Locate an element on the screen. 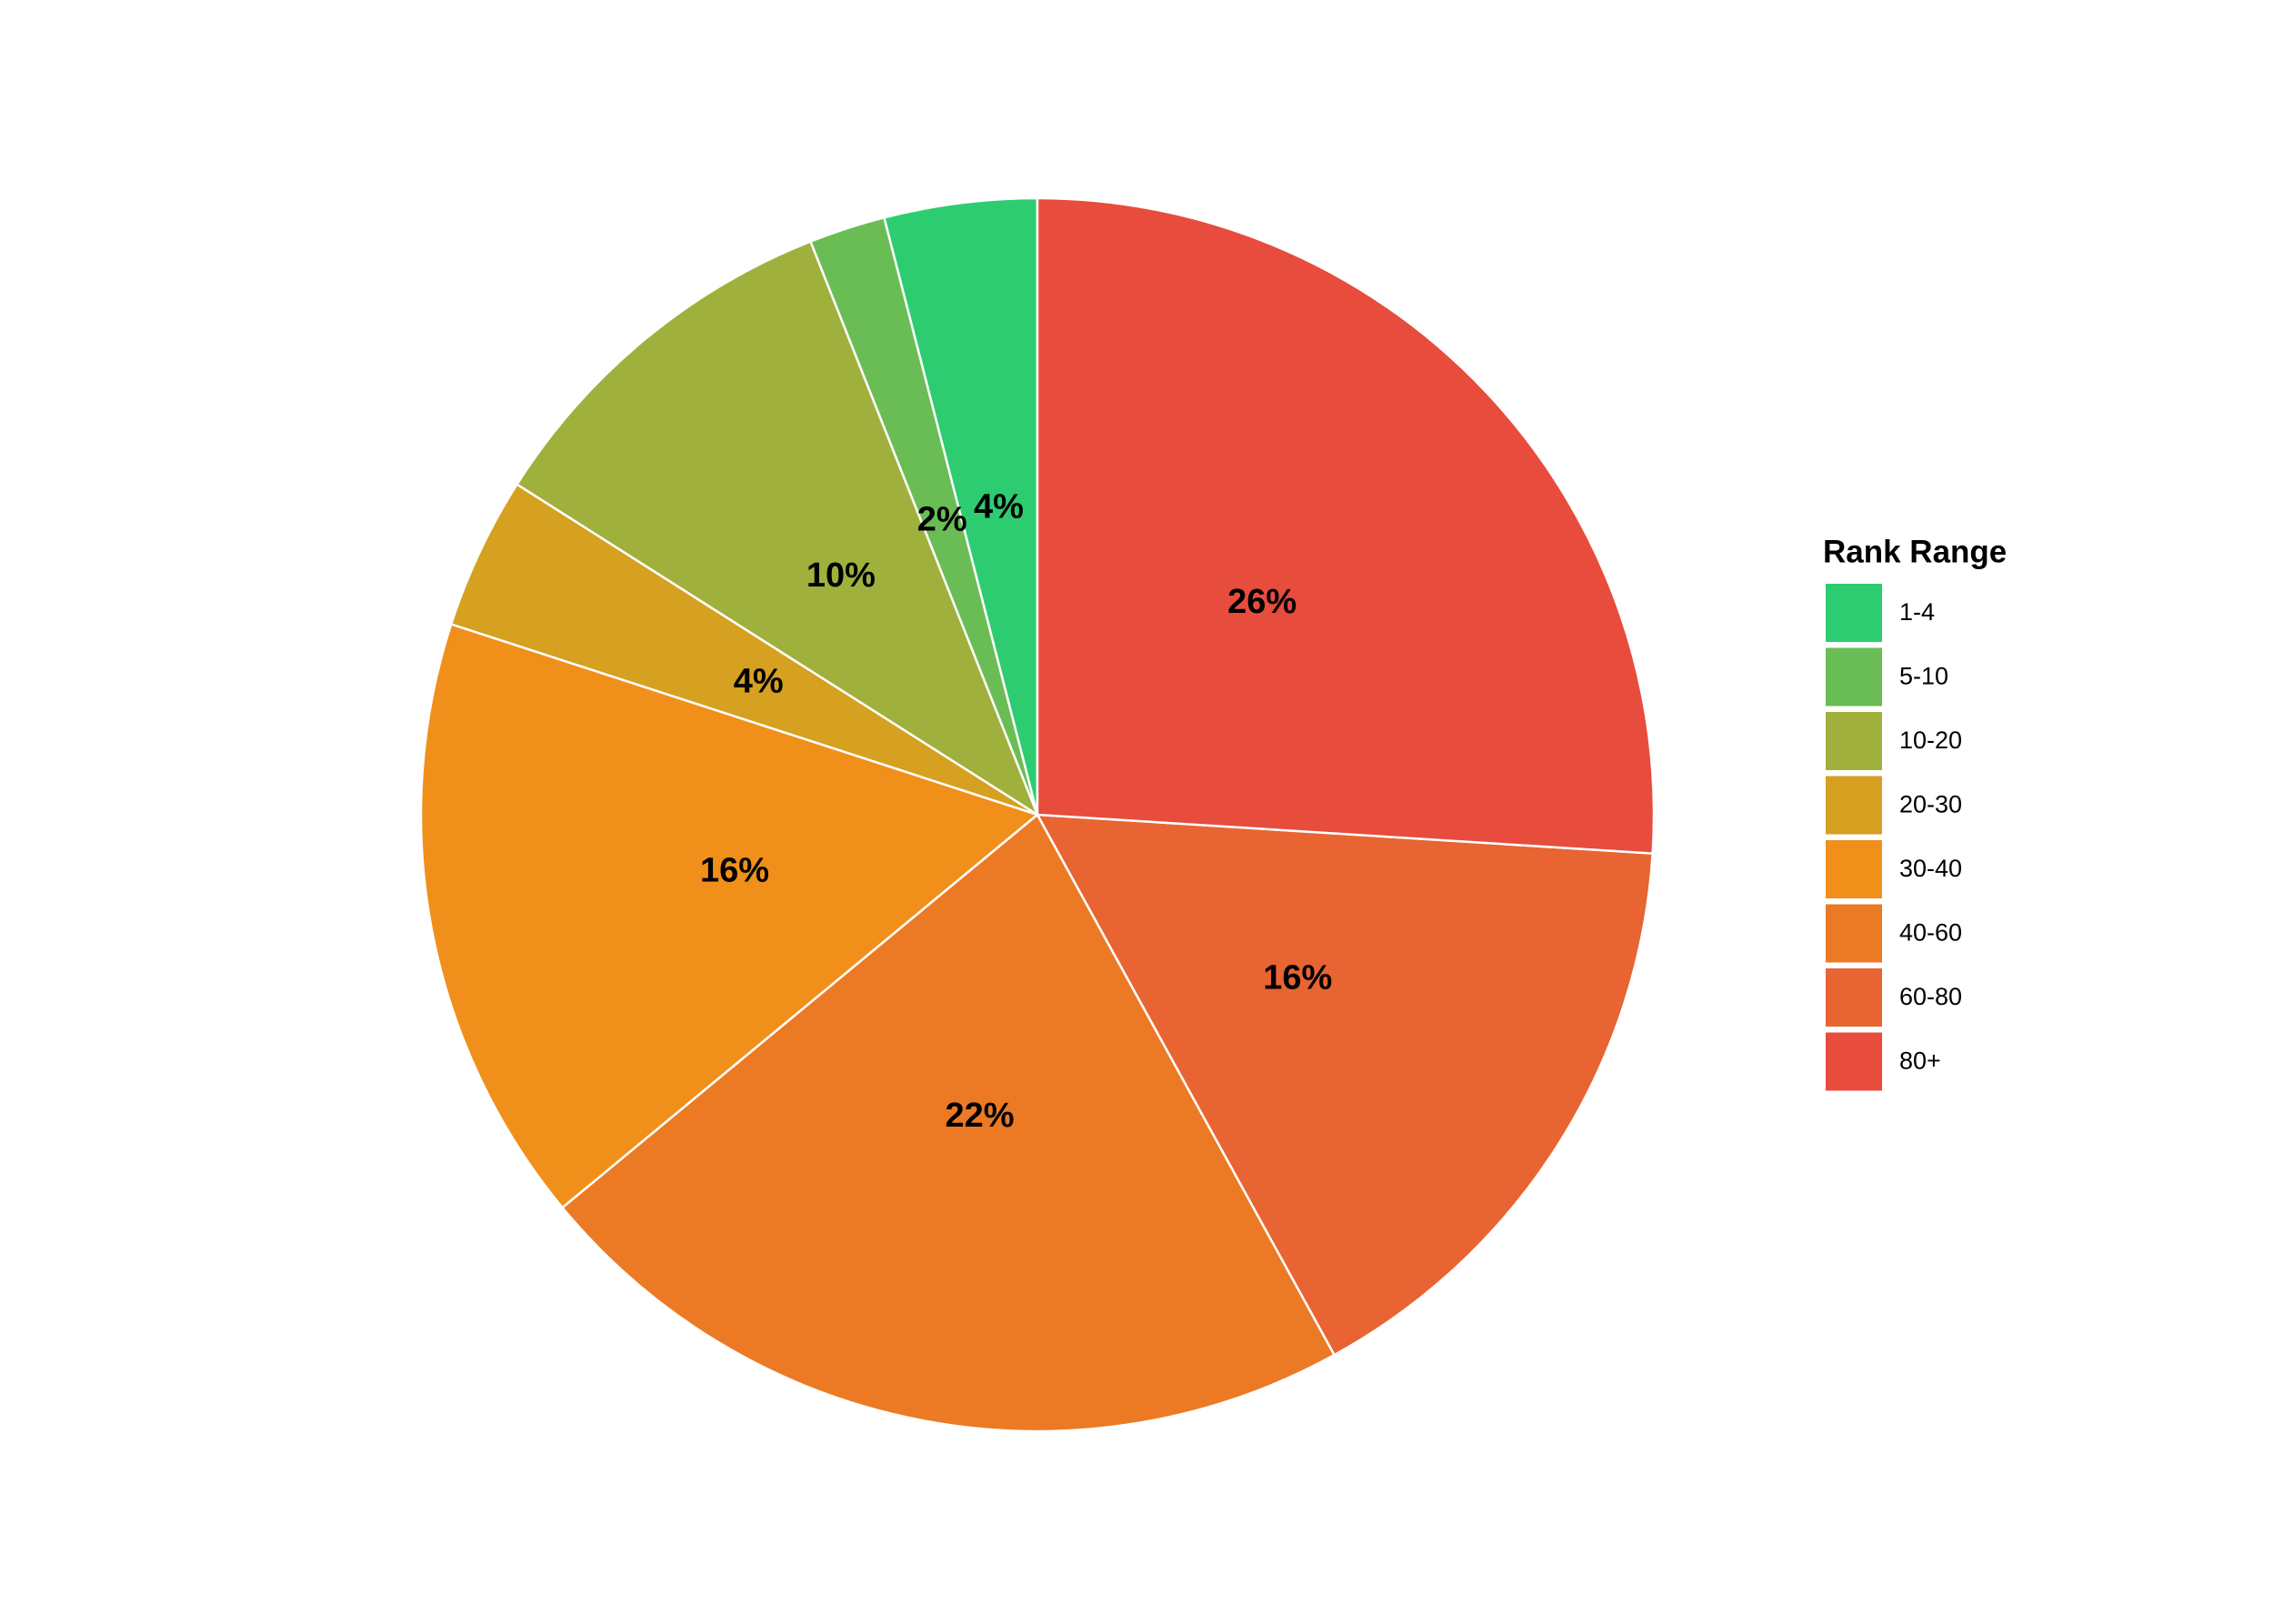 Image resolution: width=2273 pixels, height=1624 pixels. legend-label: 1-4 is located at coordinates (1917, 612).